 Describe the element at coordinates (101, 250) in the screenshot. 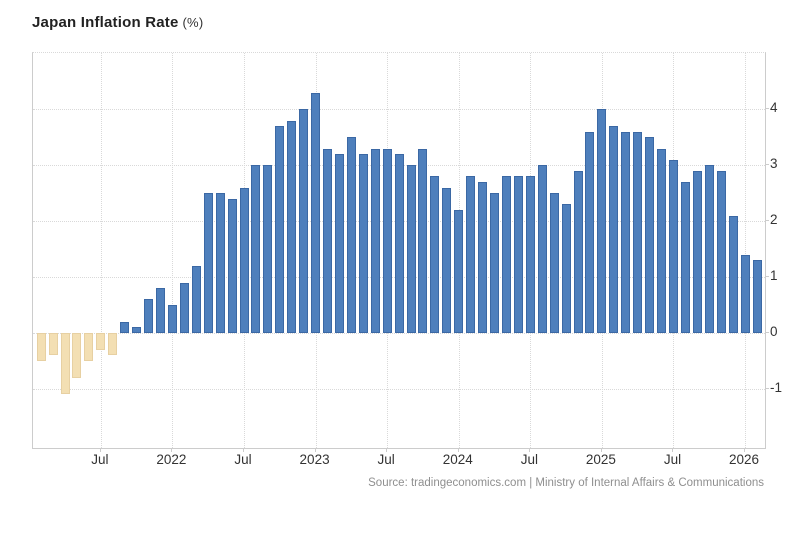

I see `v-gridline-Jul` at that location.